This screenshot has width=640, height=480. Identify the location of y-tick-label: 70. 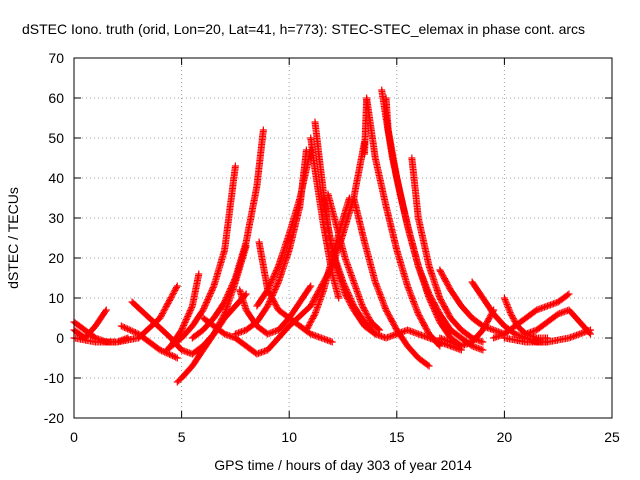
(56, 58).